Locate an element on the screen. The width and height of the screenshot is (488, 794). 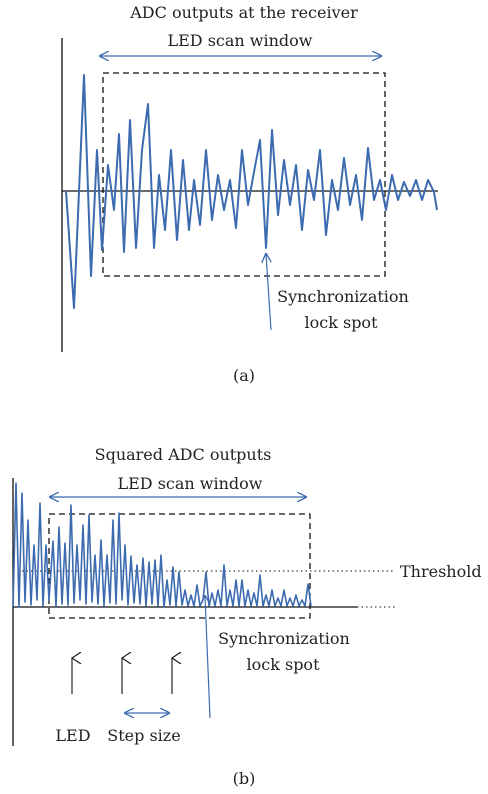
panel-b-led-label: LED is located at coordinates (72, 735).